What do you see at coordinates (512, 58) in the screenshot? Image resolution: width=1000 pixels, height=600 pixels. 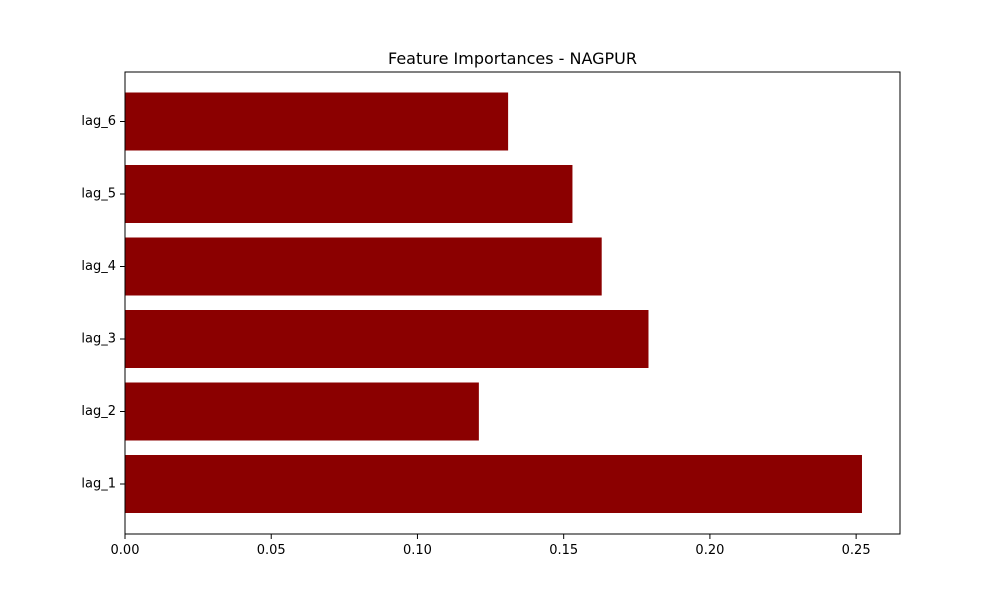 I see `chart-title: Feature Importances - NAGPUR` at bounding box center [512, 58].